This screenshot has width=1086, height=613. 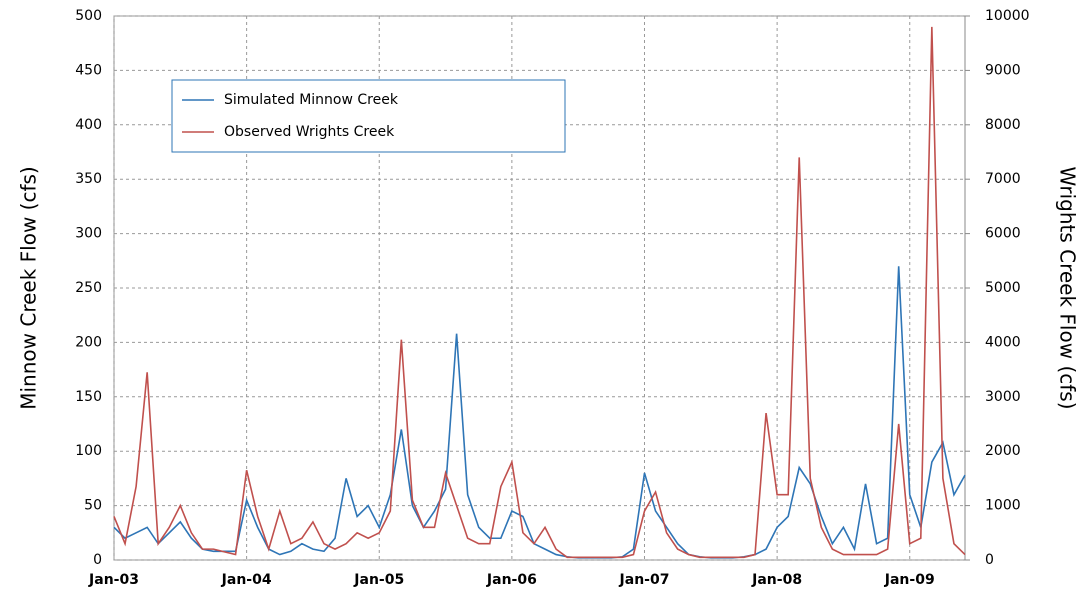 What do you see at coordinates (1003, 288) in the screenshot?
I see `y2-tick-label: 5000` at bounding box center [1003, 288].